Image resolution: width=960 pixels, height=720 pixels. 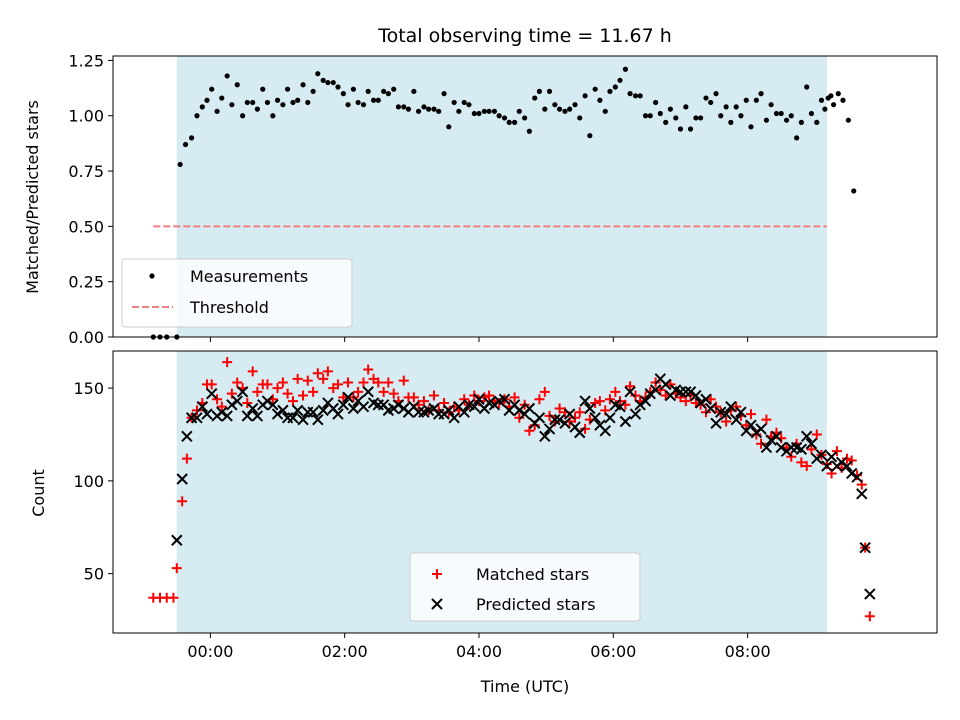 What do you see at coordinates (536, 604) in the screenshot?
I see `legend-label: Predicted stars` at bounding box center [536, 604].